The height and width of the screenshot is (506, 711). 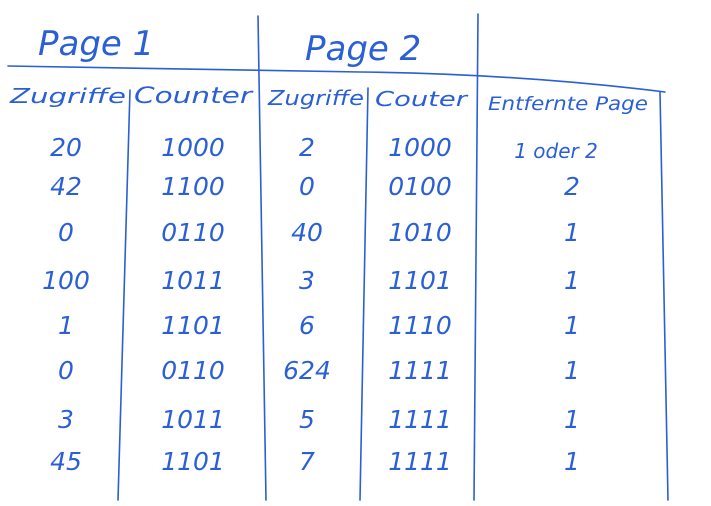 What do you see at coordinates (194, 96) in the screenshot?
I see `header-page1-counter: Counter` at bounding box center [194, 96].